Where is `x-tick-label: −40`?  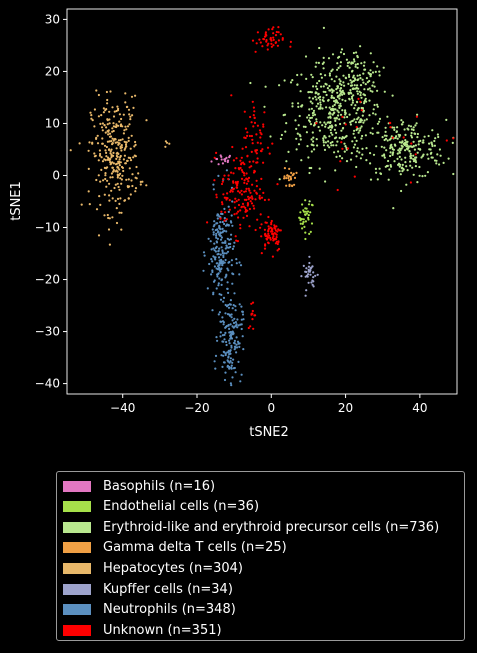 x-tick-label: −40 is located at coordinates (122, 408).